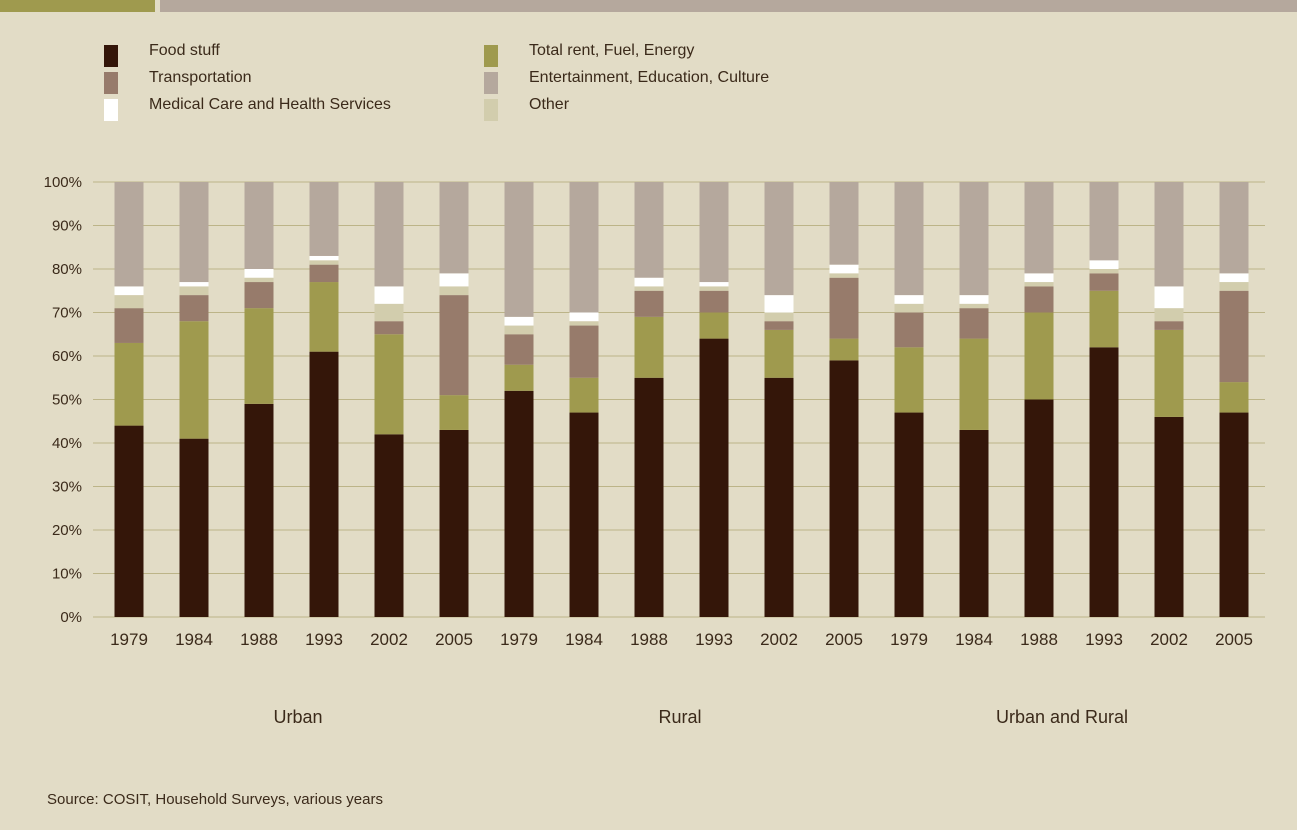  I want to click on y-tick-label: 60%, so click(67, 356).